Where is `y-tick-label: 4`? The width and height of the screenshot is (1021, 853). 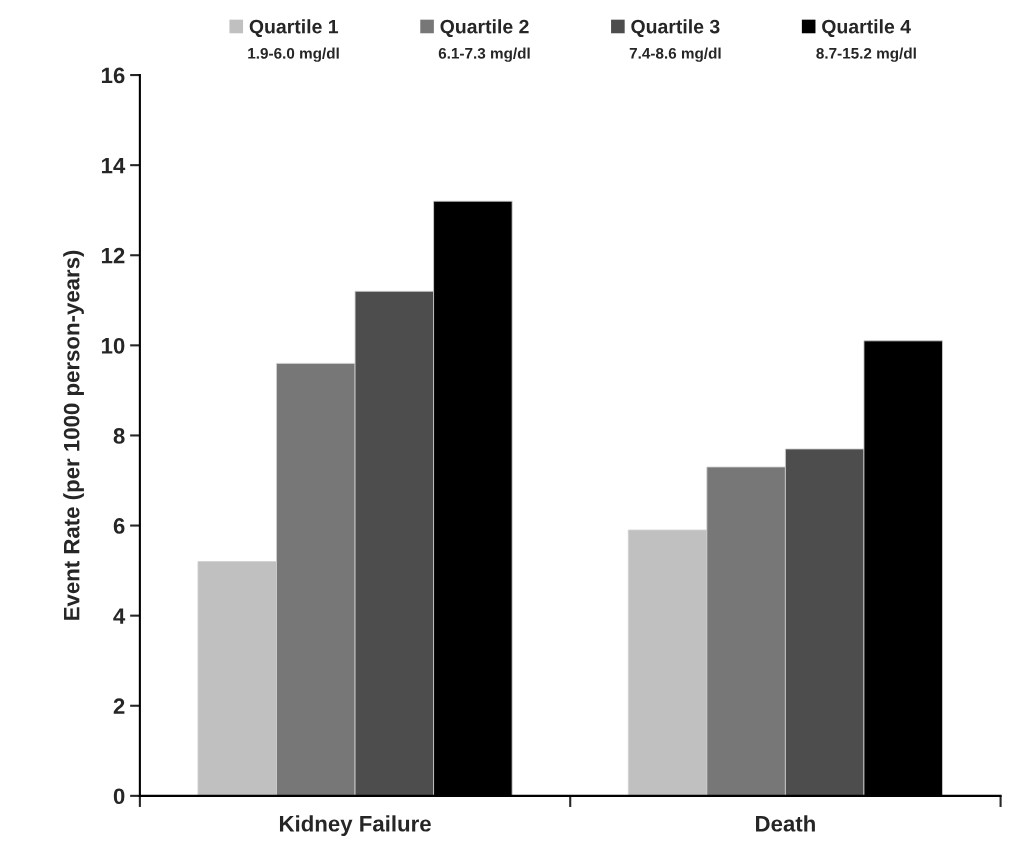
y-tick-label: 4 is located at coordinates (119, 616).